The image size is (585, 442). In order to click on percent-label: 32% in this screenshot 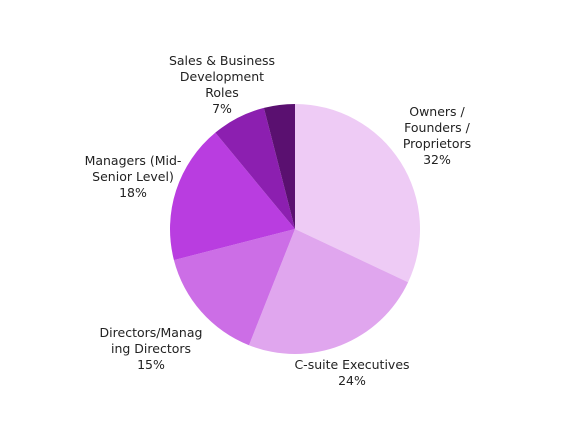, I will do `click(437, 159)`.